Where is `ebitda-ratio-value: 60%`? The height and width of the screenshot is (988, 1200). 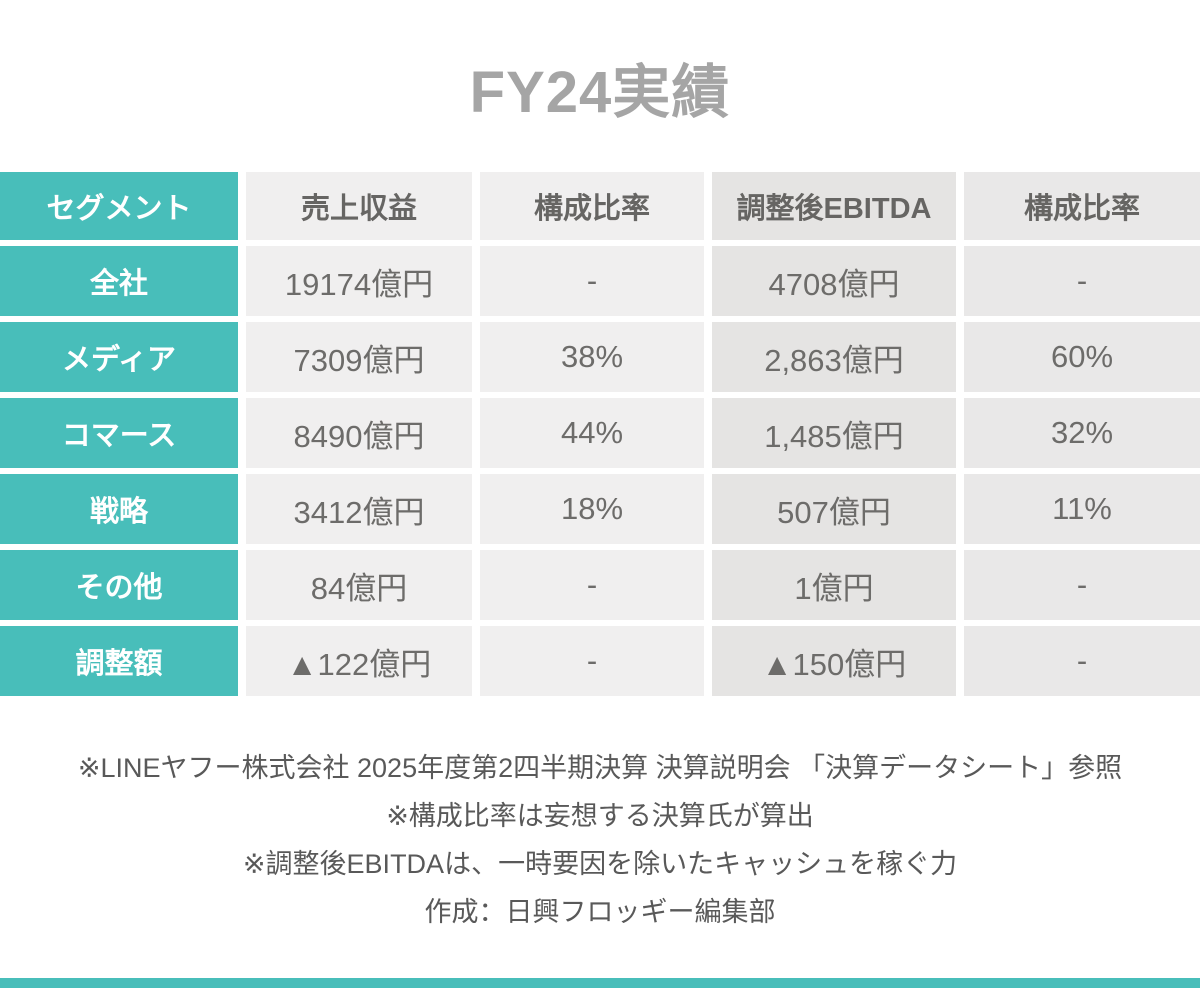 ebitda-ratio-value: 60% is located at coordinates (1082, 357).